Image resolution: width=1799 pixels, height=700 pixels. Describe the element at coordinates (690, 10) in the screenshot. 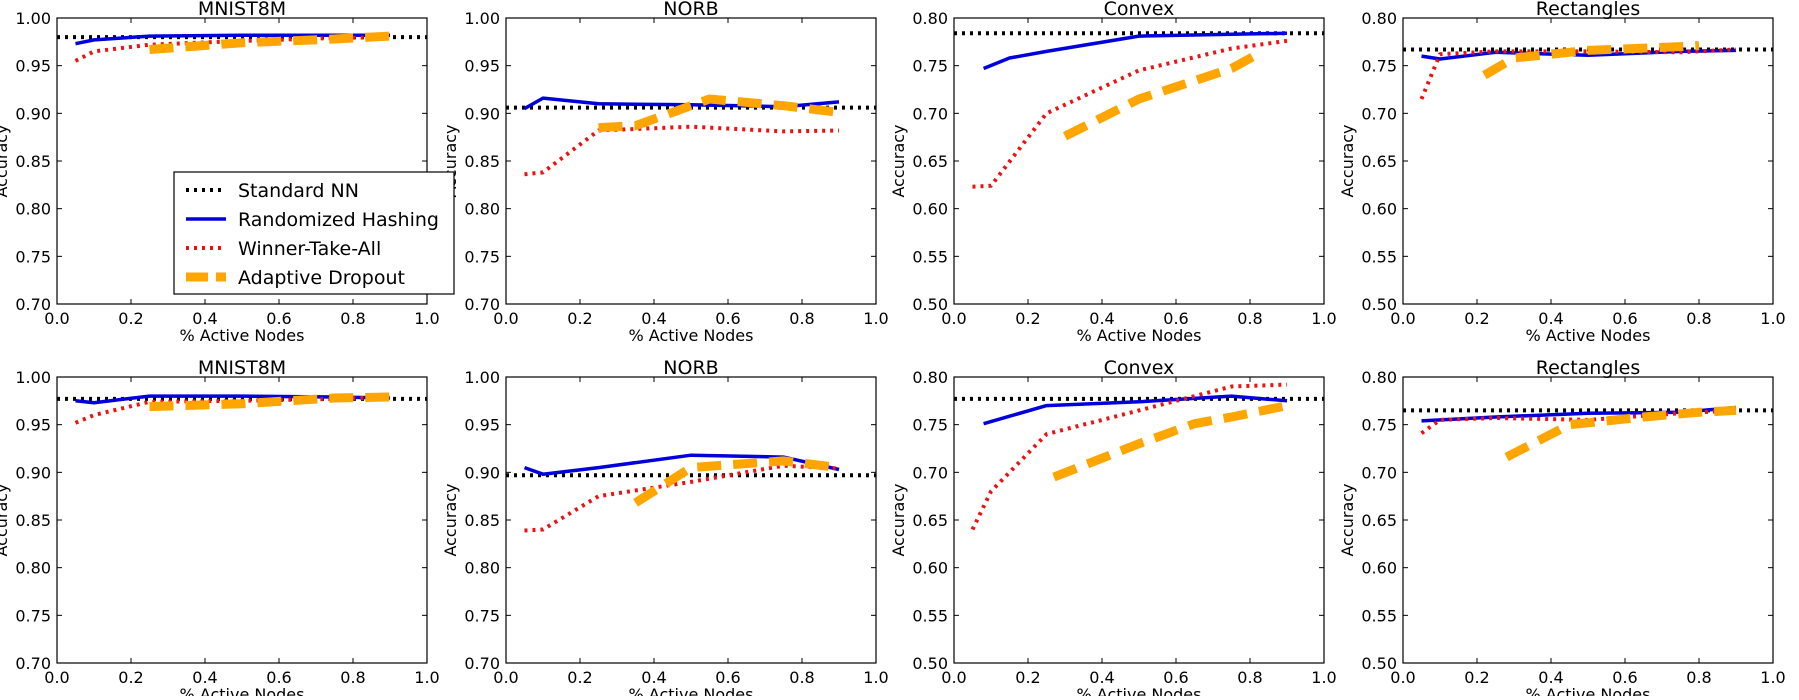

I see `panel-title: NORB` at that location.